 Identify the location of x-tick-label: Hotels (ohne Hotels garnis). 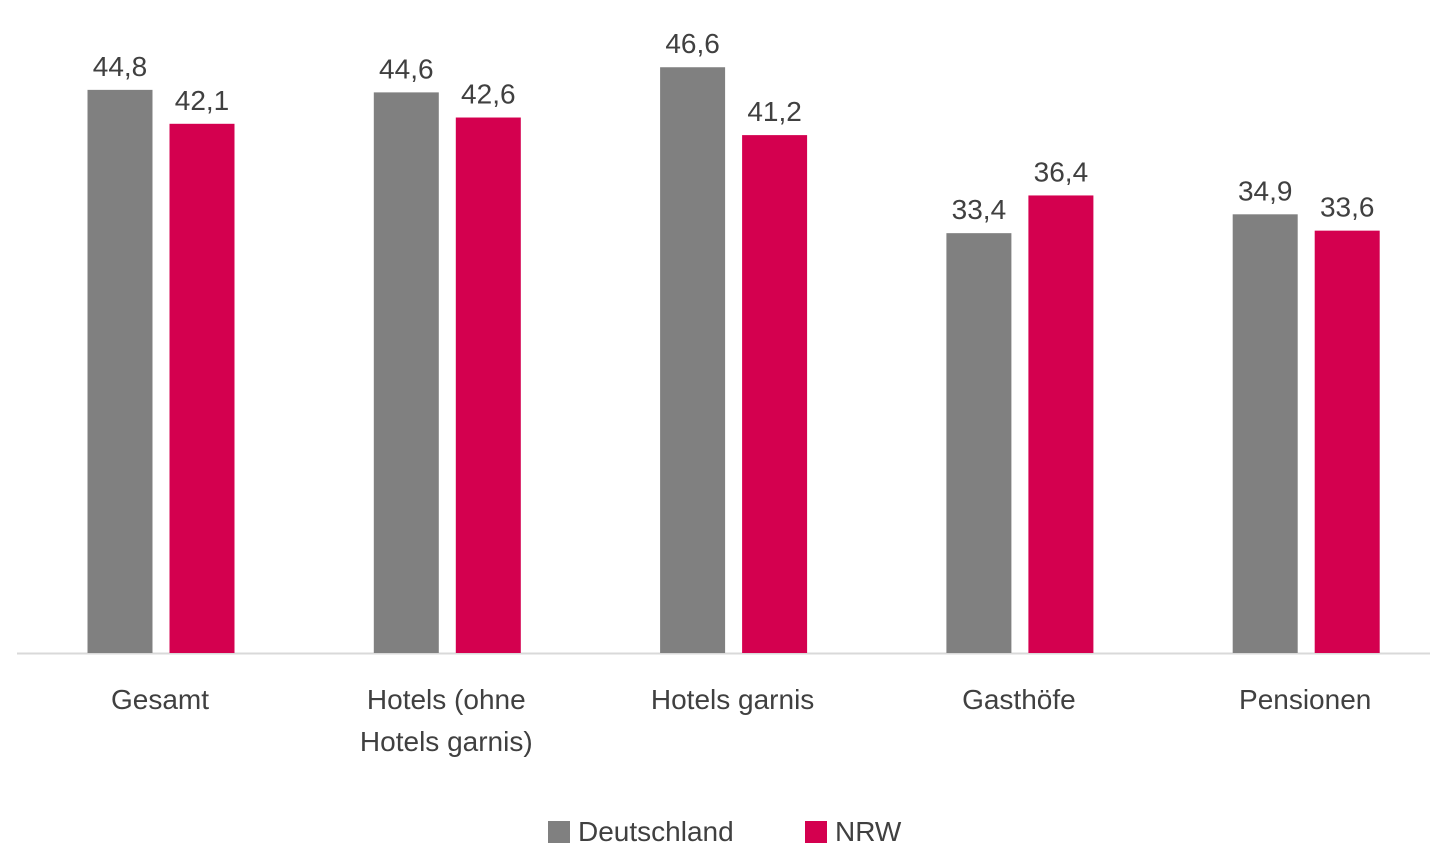
(446, 720).